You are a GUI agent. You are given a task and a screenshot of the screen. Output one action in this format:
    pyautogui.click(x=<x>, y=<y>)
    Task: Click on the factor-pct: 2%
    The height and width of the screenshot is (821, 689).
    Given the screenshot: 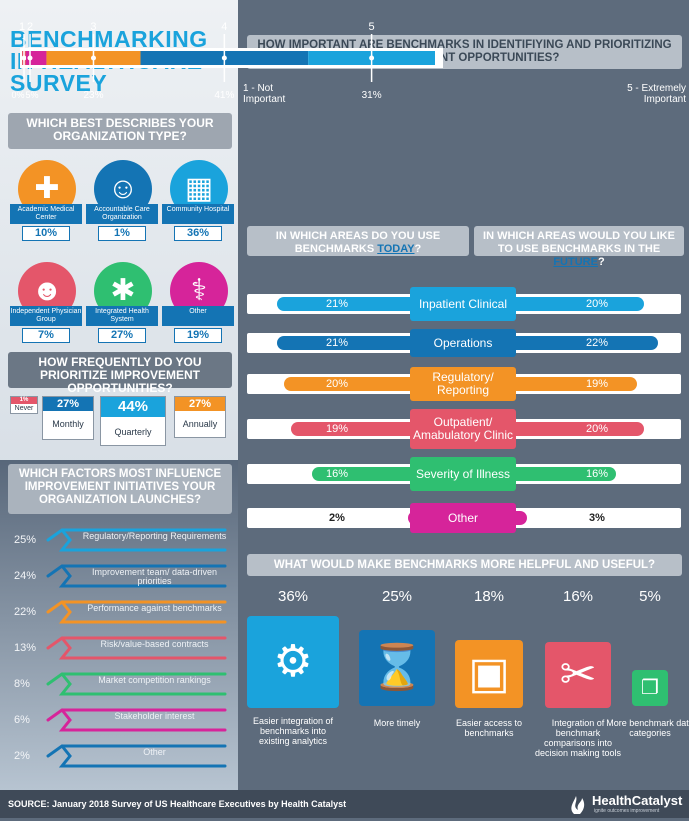 What is the action you would take?
    pyautogui.click(x=22, y=756)
    